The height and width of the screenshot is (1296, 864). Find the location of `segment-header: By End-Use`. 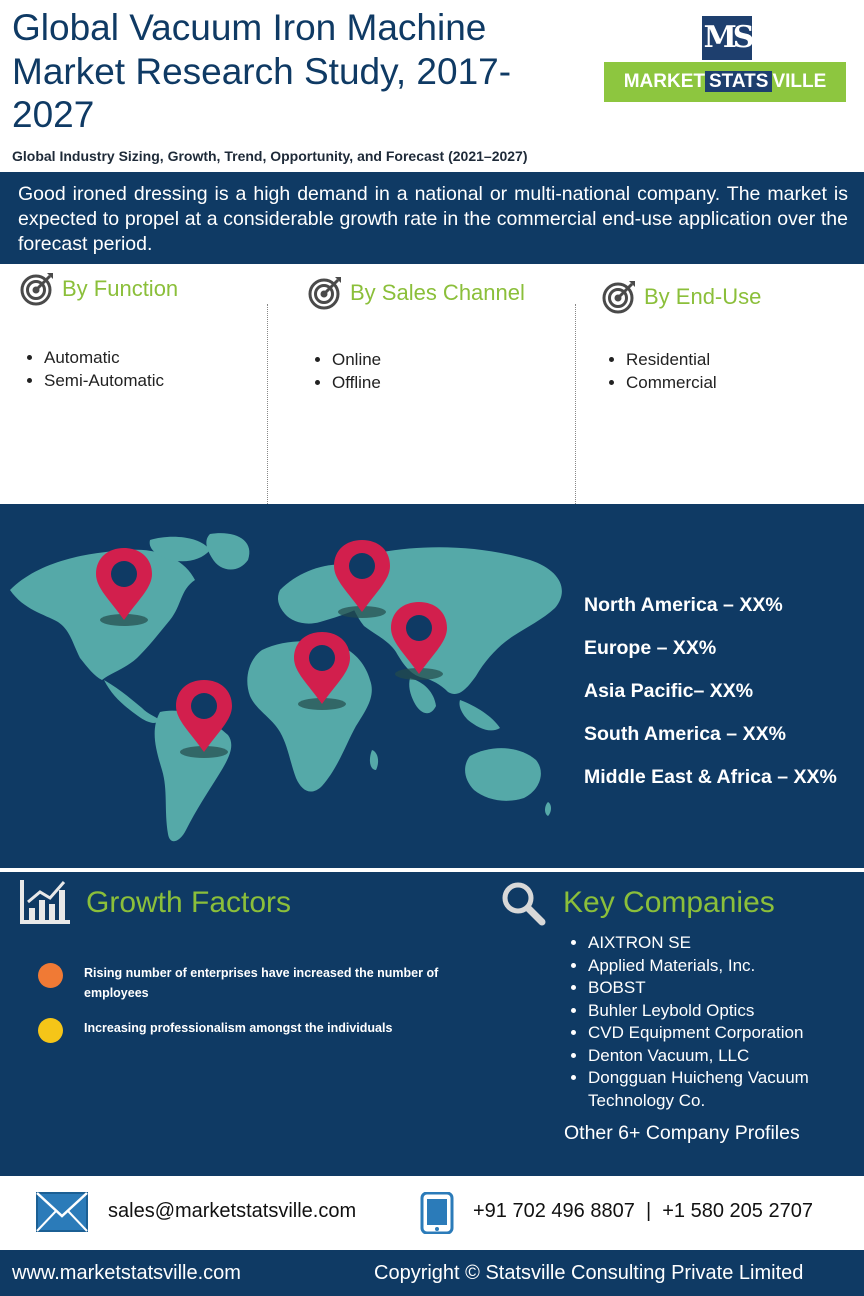

segment-header: By End-Use is located at coordinates (681, 297).